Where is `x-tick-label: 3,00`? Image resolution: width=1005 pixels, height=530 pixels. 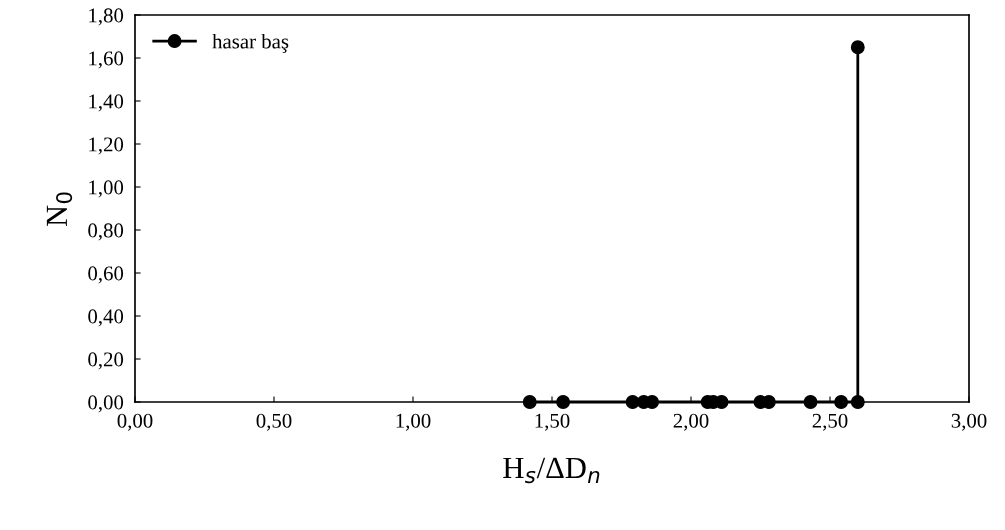 x-tick-label: 3,00 is located at coordinates (969, 422).